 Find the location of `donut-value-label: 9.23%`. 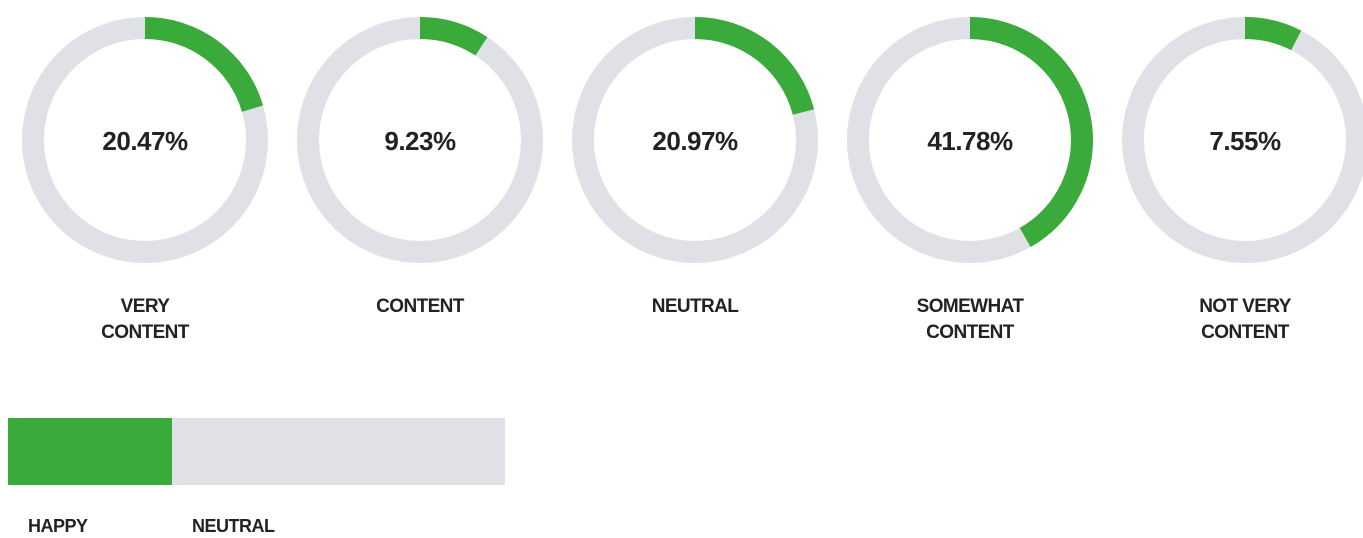

donut-value-label: 9.23% is located at coordinates (420, 141).